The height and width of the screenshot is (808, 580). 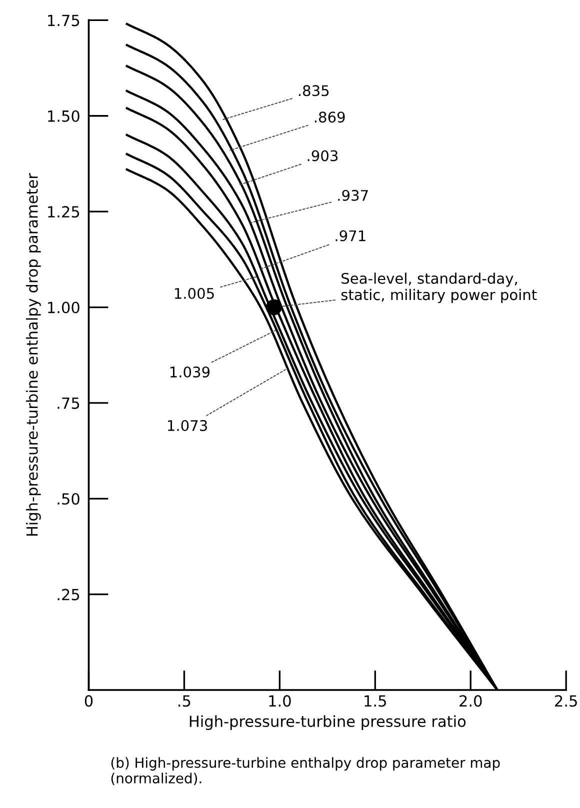 What do you see at coordinates (329, 117) in the screenshot?
I see `annotation: .869` at bounding box center [329, 117].